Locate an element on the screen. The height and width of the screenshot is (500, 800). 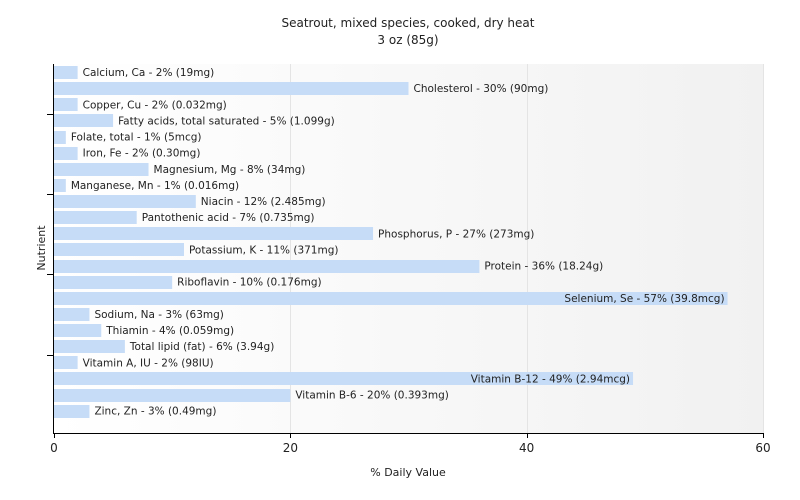
x-tick-label: 0 is located at coordinates (54, 448).